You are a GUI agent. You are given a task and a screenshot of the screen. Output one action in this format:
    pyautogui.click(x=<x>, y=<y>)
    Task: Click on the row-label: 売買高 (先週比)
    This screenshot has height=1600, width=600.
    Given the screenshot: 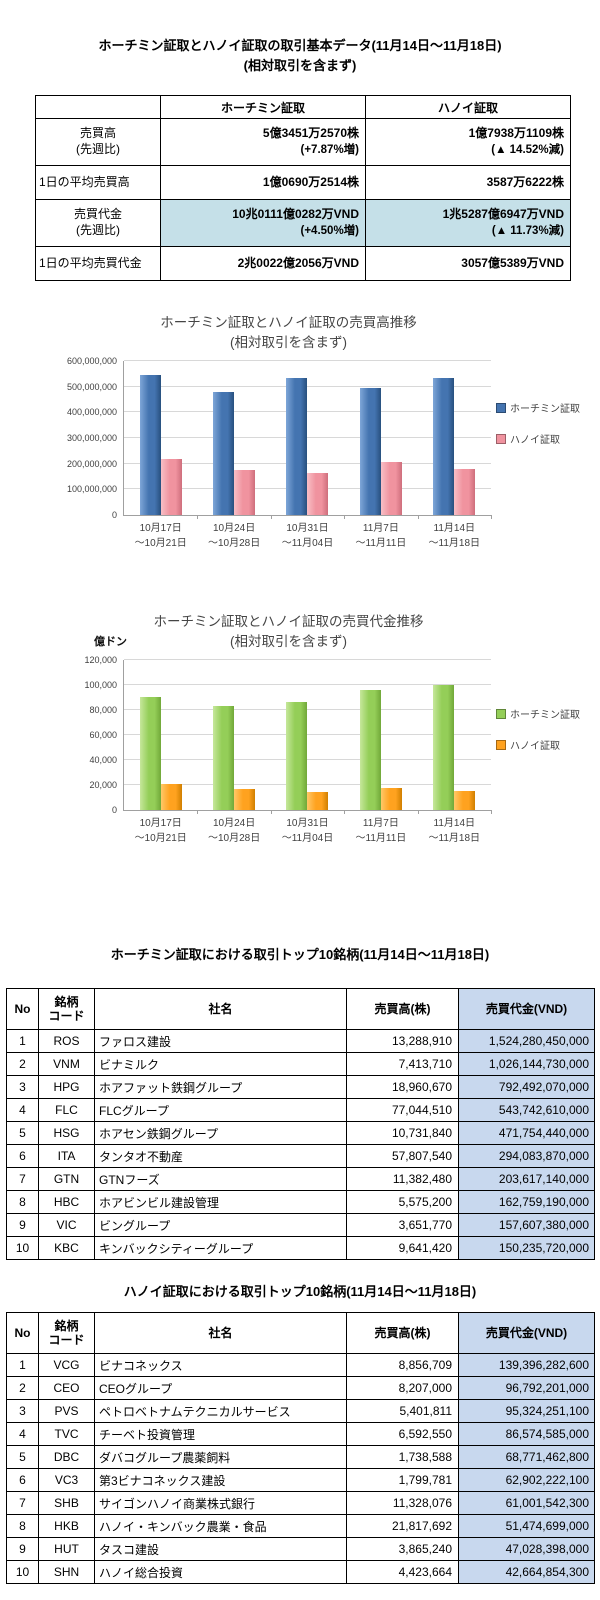 What is the action you would take?
    pyautogui.click(x=98, y=142)
    